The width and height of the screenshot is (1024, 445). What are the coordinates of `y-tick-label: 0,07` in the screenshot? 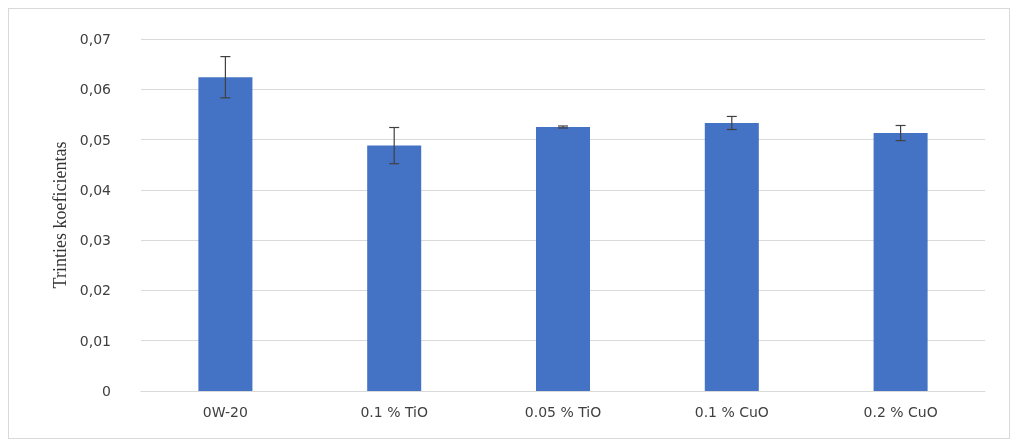 It's located at (95, 39).